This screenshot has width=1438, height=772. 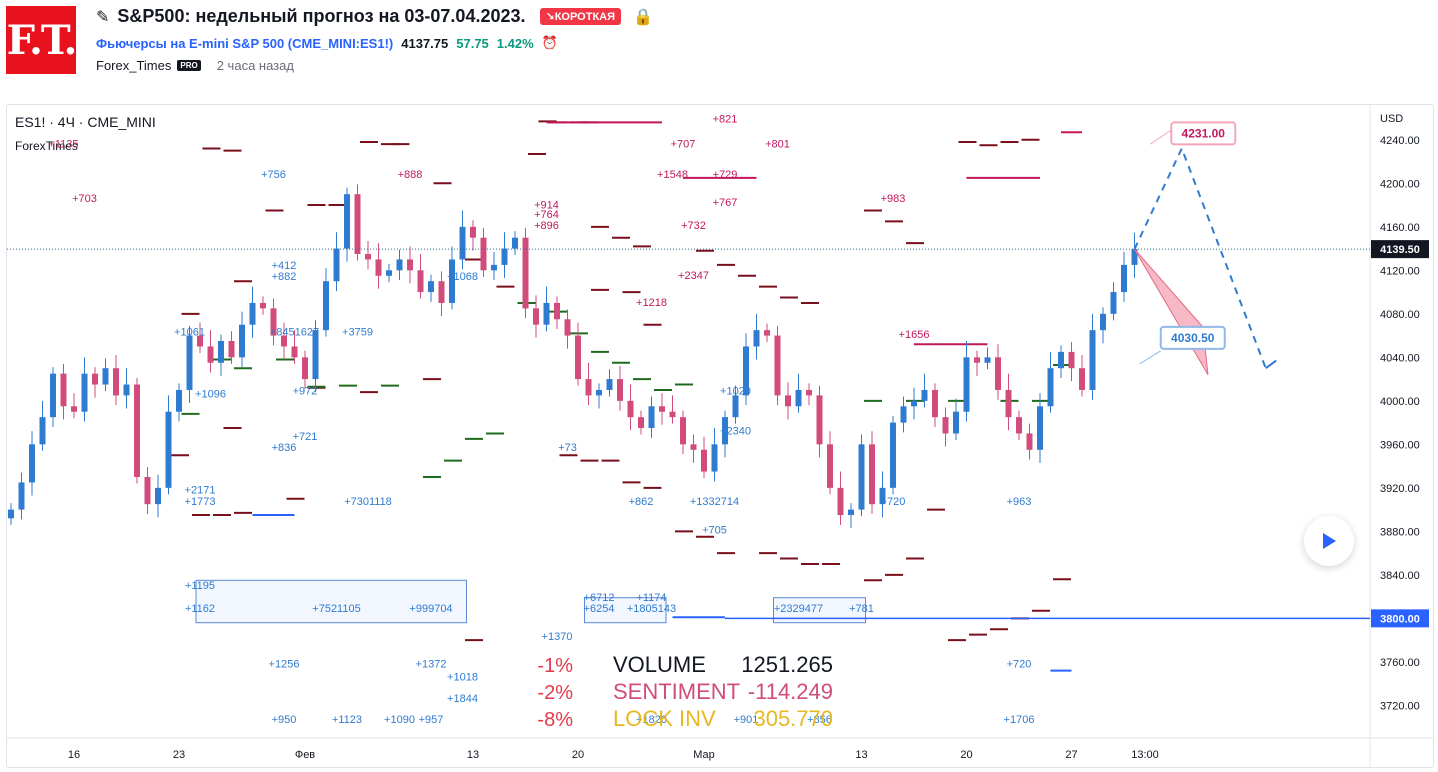 What do you see at coordinates (399, 720) in the screenshot?
I see `volume-label: +1090` at bounding box center [399, 720].